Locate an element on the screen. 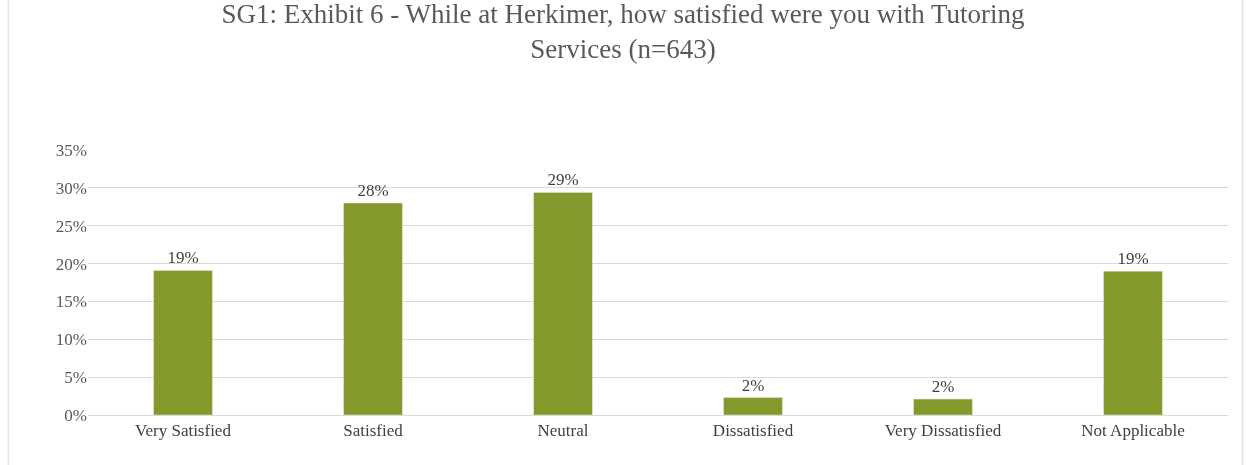  x-tick-label: Dissatisfied is located at coordinates (753, 431).